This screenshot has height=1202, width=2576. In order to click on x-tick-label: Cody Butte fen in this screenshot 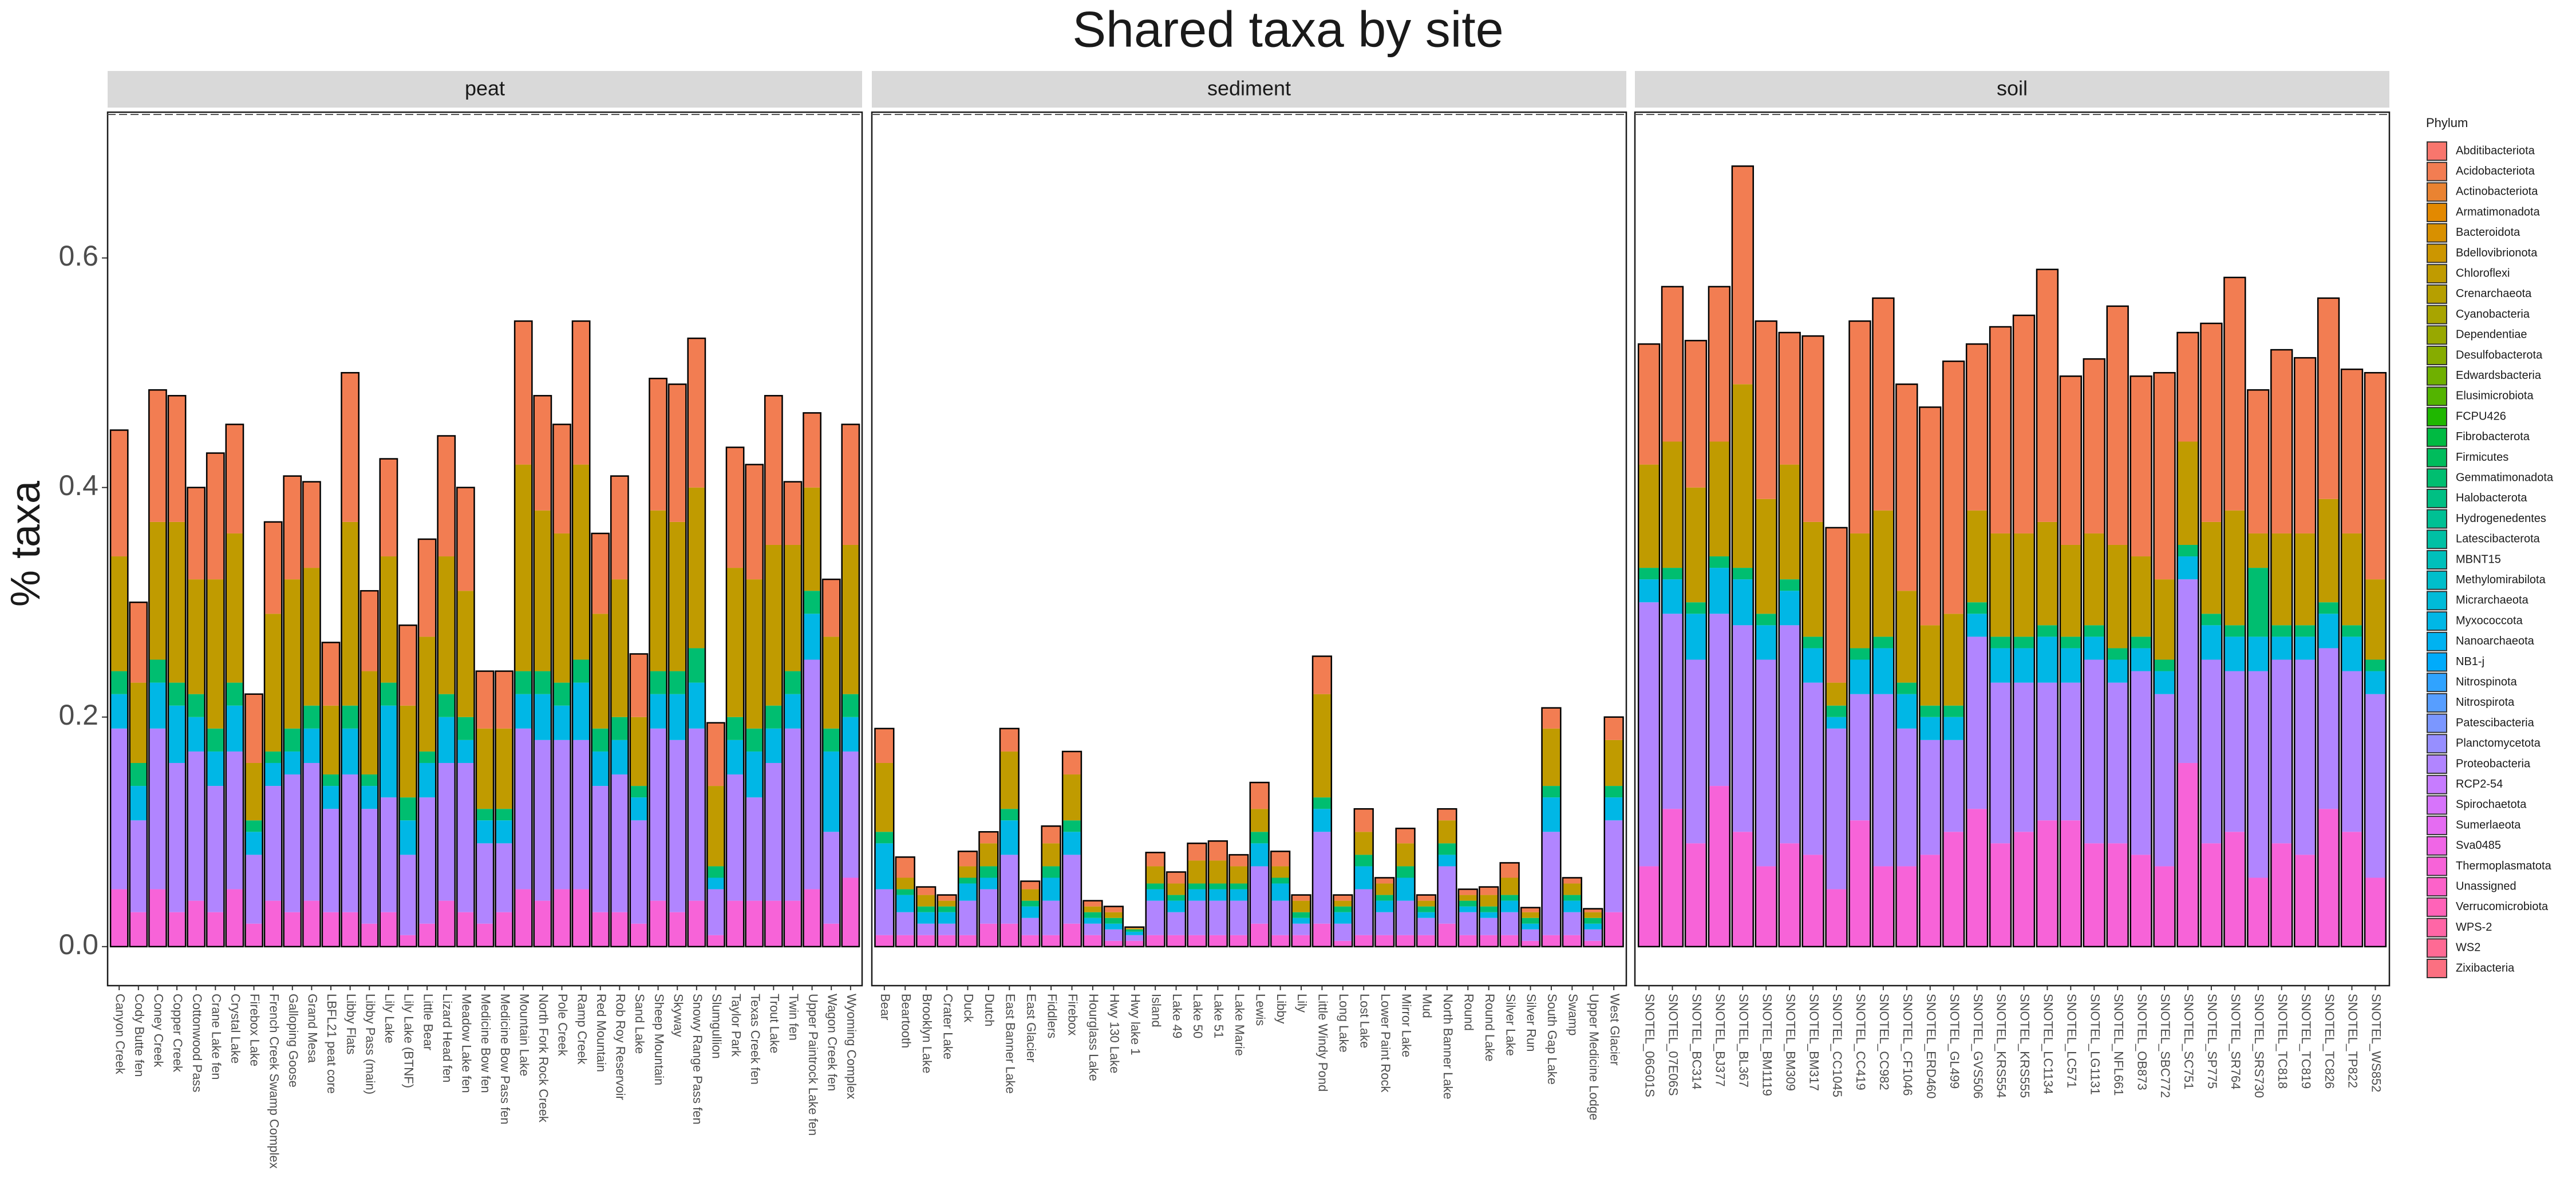, I will do `click(139, 1035)`.